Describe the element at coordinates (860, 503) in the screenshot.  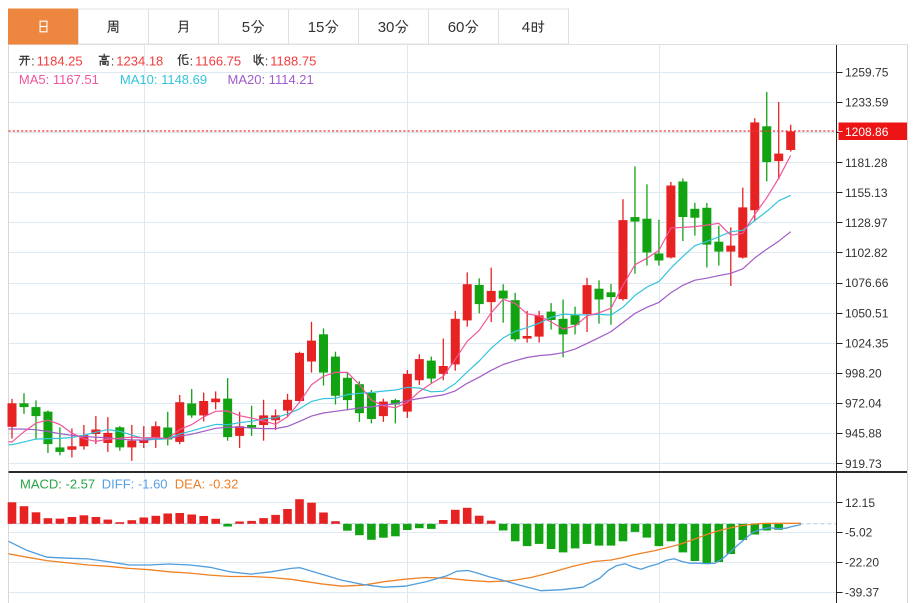
I see `svg-text: 12.15` at that location.